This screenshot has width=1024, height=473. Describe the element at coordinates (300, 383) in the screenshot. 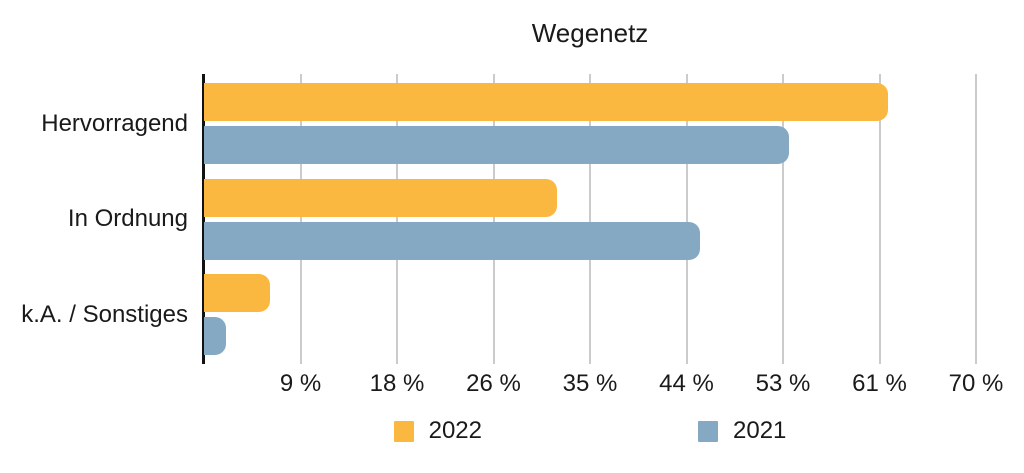

I see `x-tick-label: 9 %` at that location.